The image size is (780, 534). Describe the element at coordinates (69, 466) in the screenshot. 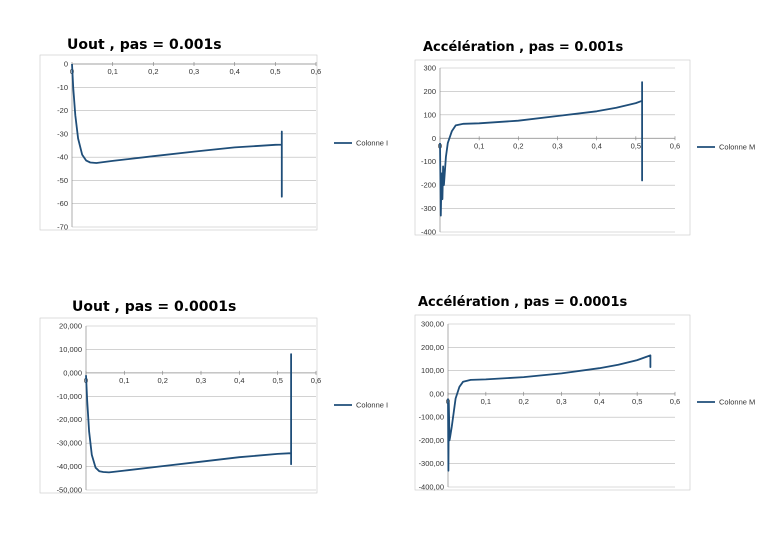

I see `y-tick-label: -40,000` at that location.